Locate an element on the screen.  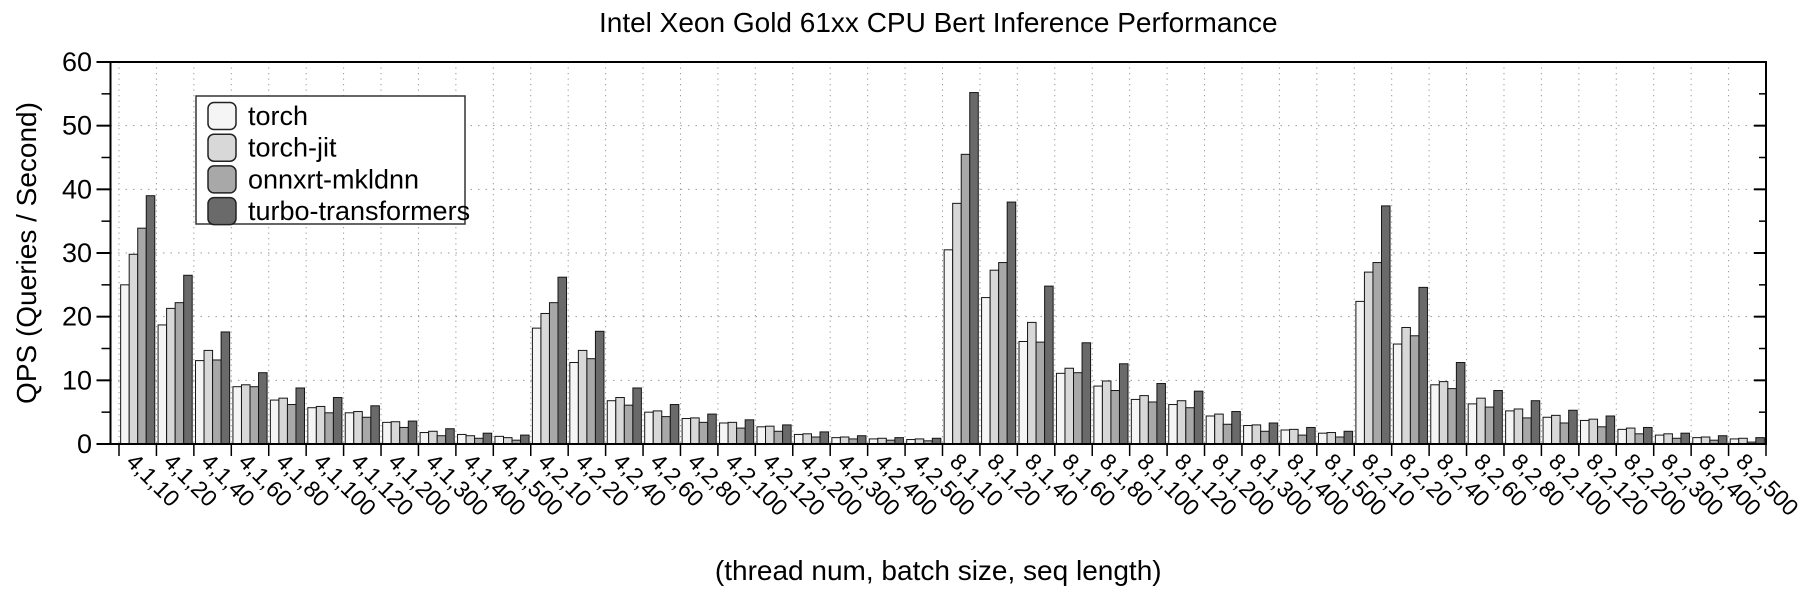
bar-8,1,80-turbo-transformers is located at coordinates (1123, 404).